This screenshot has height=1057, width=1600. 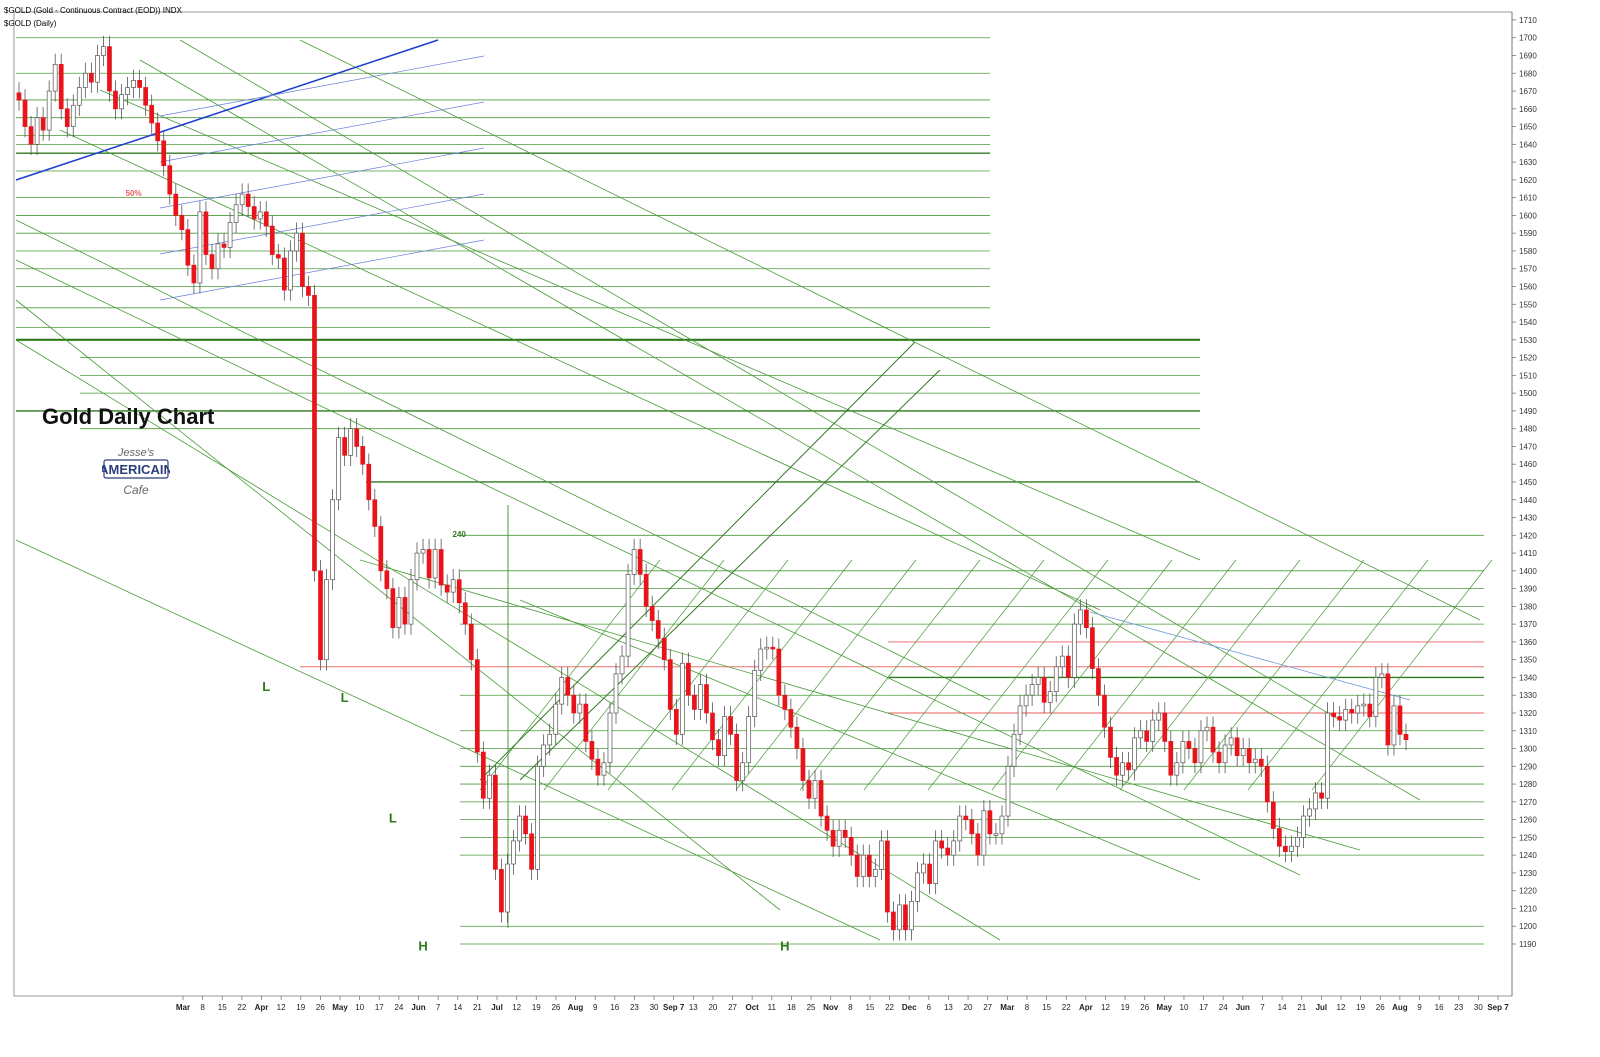 I want to click on y-tick-label: 1240, so click(x=1528, y=855).